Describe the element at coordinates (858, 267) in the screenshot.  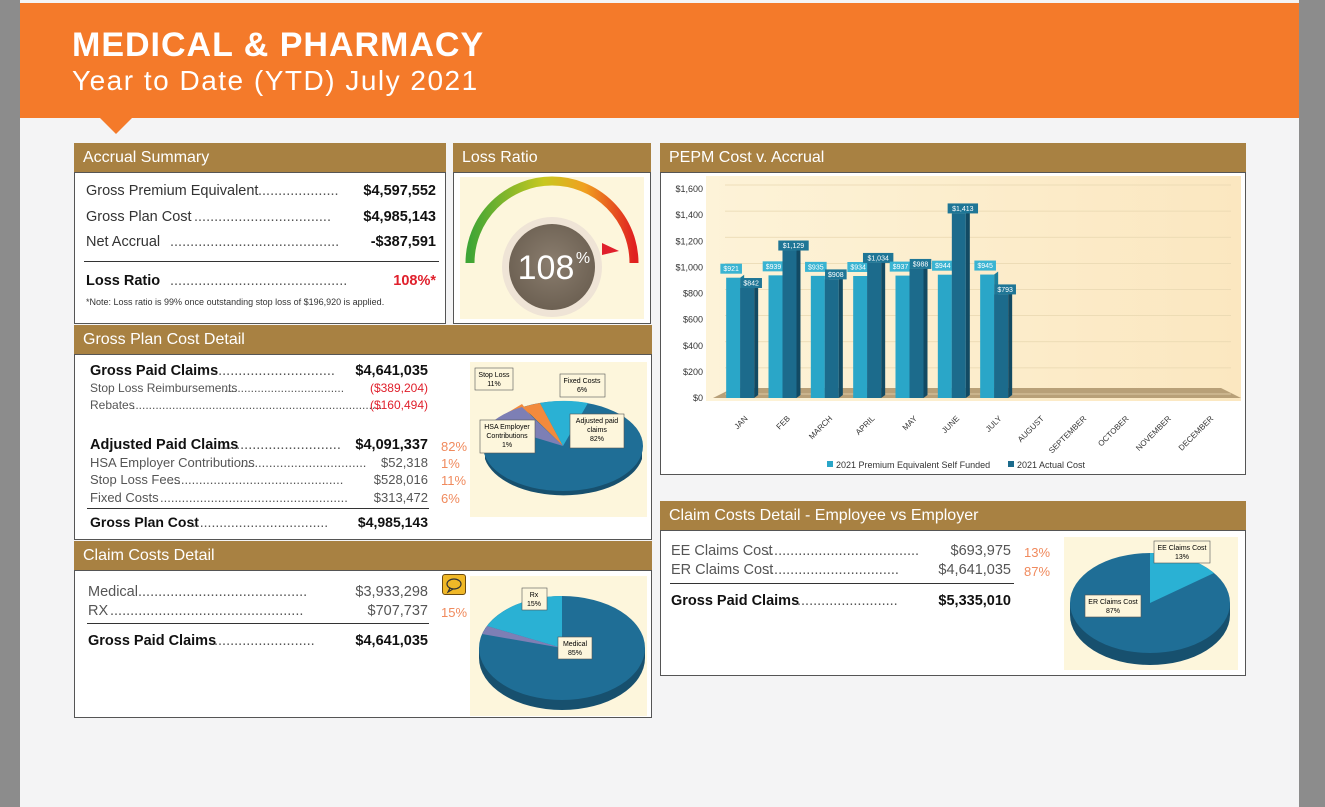
I see `data-label: $934` at that location.